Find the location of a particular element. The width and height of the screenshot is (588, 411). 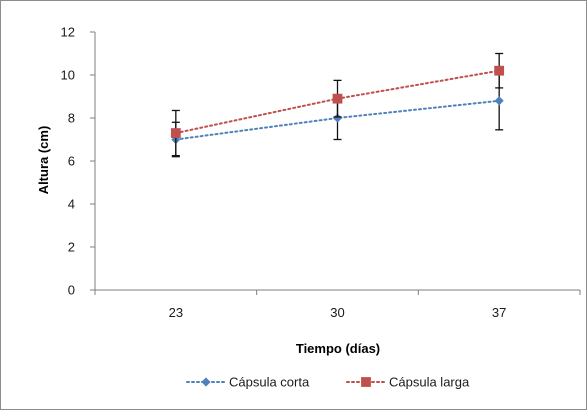

x-axis-title: Tiempo (días) is located at coordinates (338, 348).